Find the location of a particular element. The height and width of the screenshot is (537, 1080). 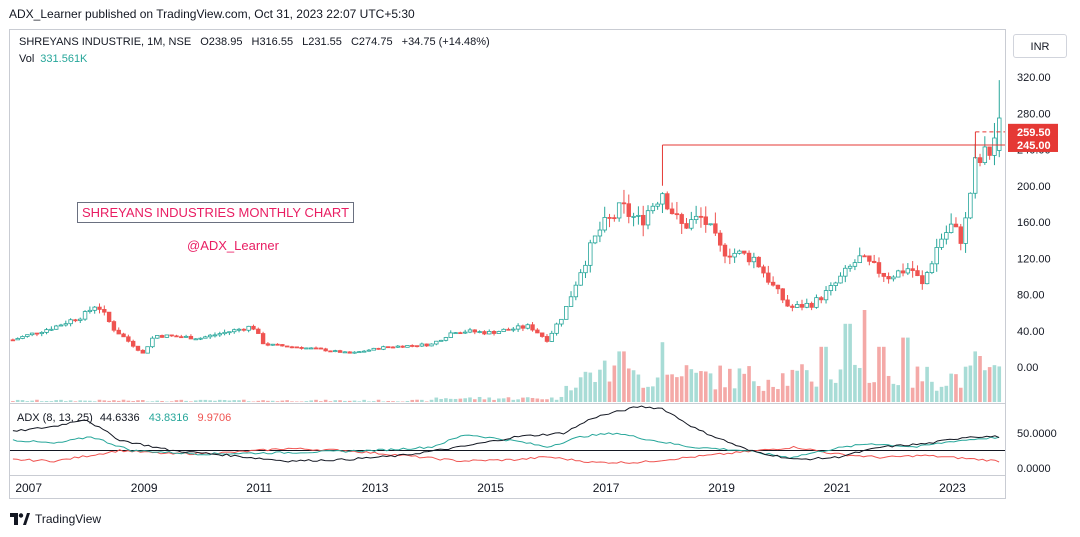

level-price-badge is located at coordinates (1033, 131).